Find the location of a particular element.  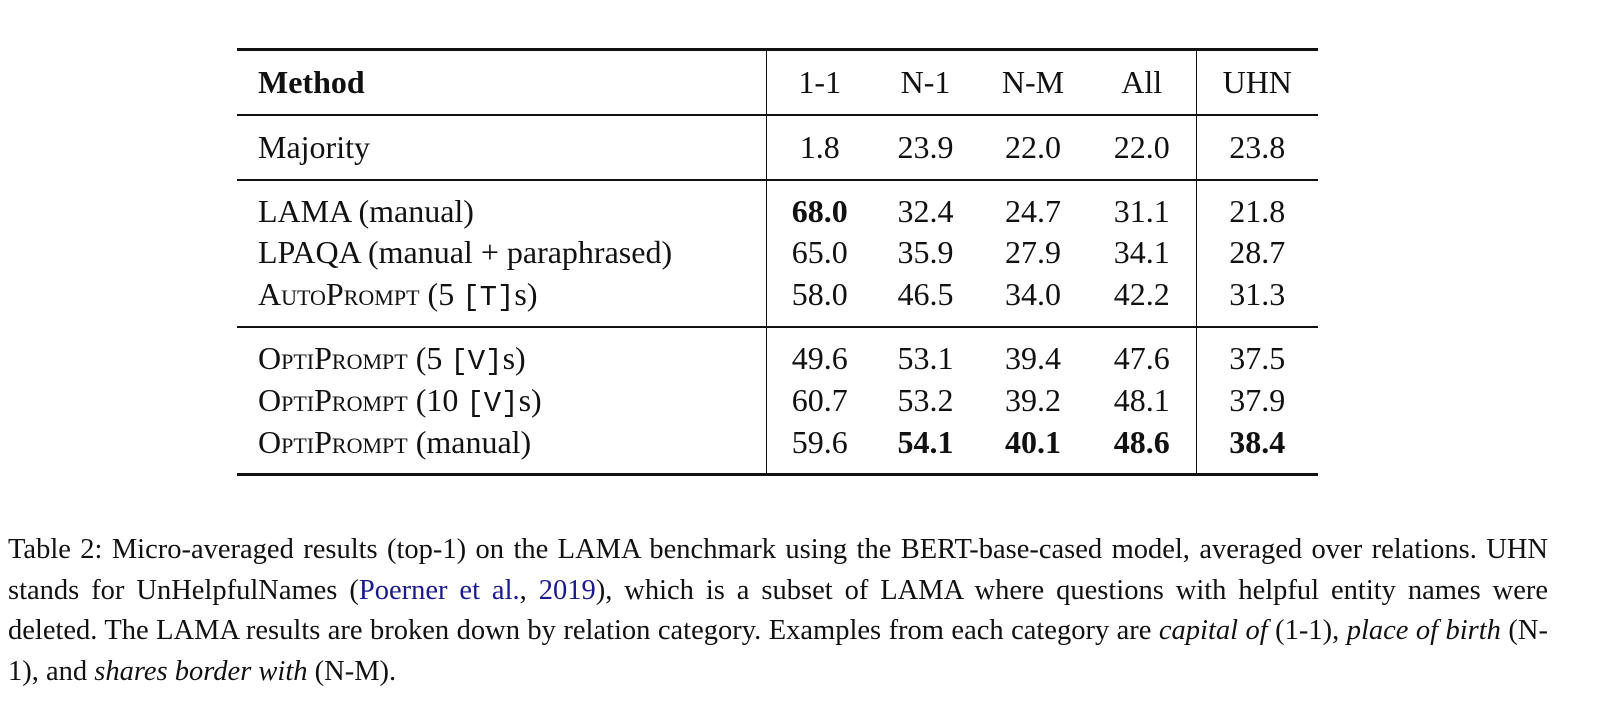

value-cell: 37.9 is located at coordinates (1256, 400).